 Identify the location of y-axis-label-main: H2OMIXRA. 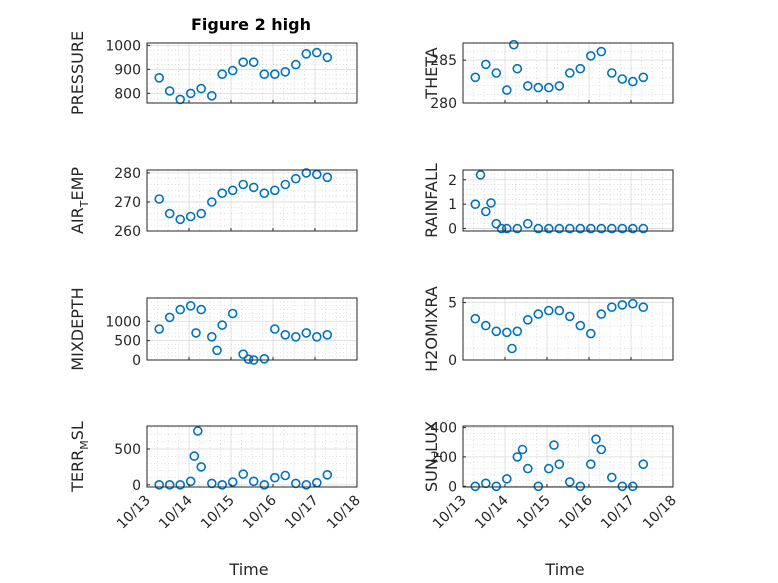
(431, 329).